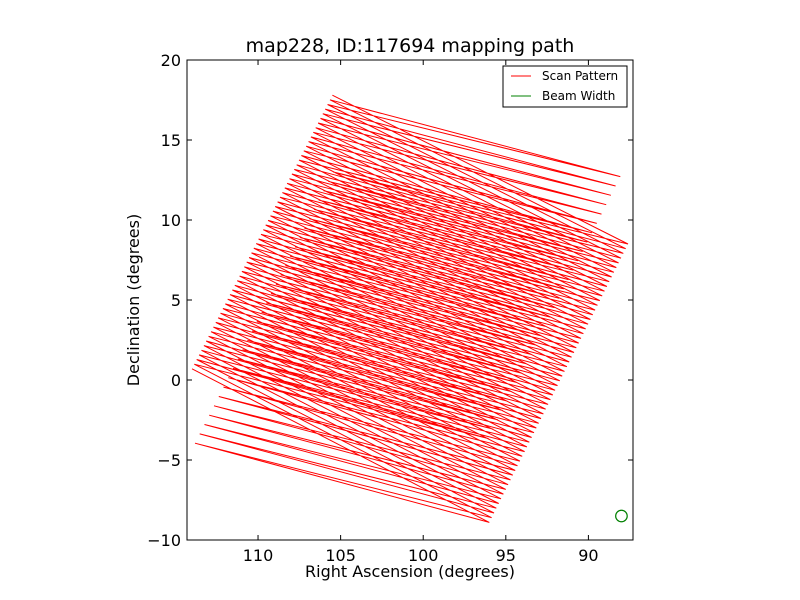 This screenshot has width=800, height=600. Describe the element at coordinates (410, 46) in the screenshot. I see `chart-title: map228, ID:117694 mapping path` at that location.